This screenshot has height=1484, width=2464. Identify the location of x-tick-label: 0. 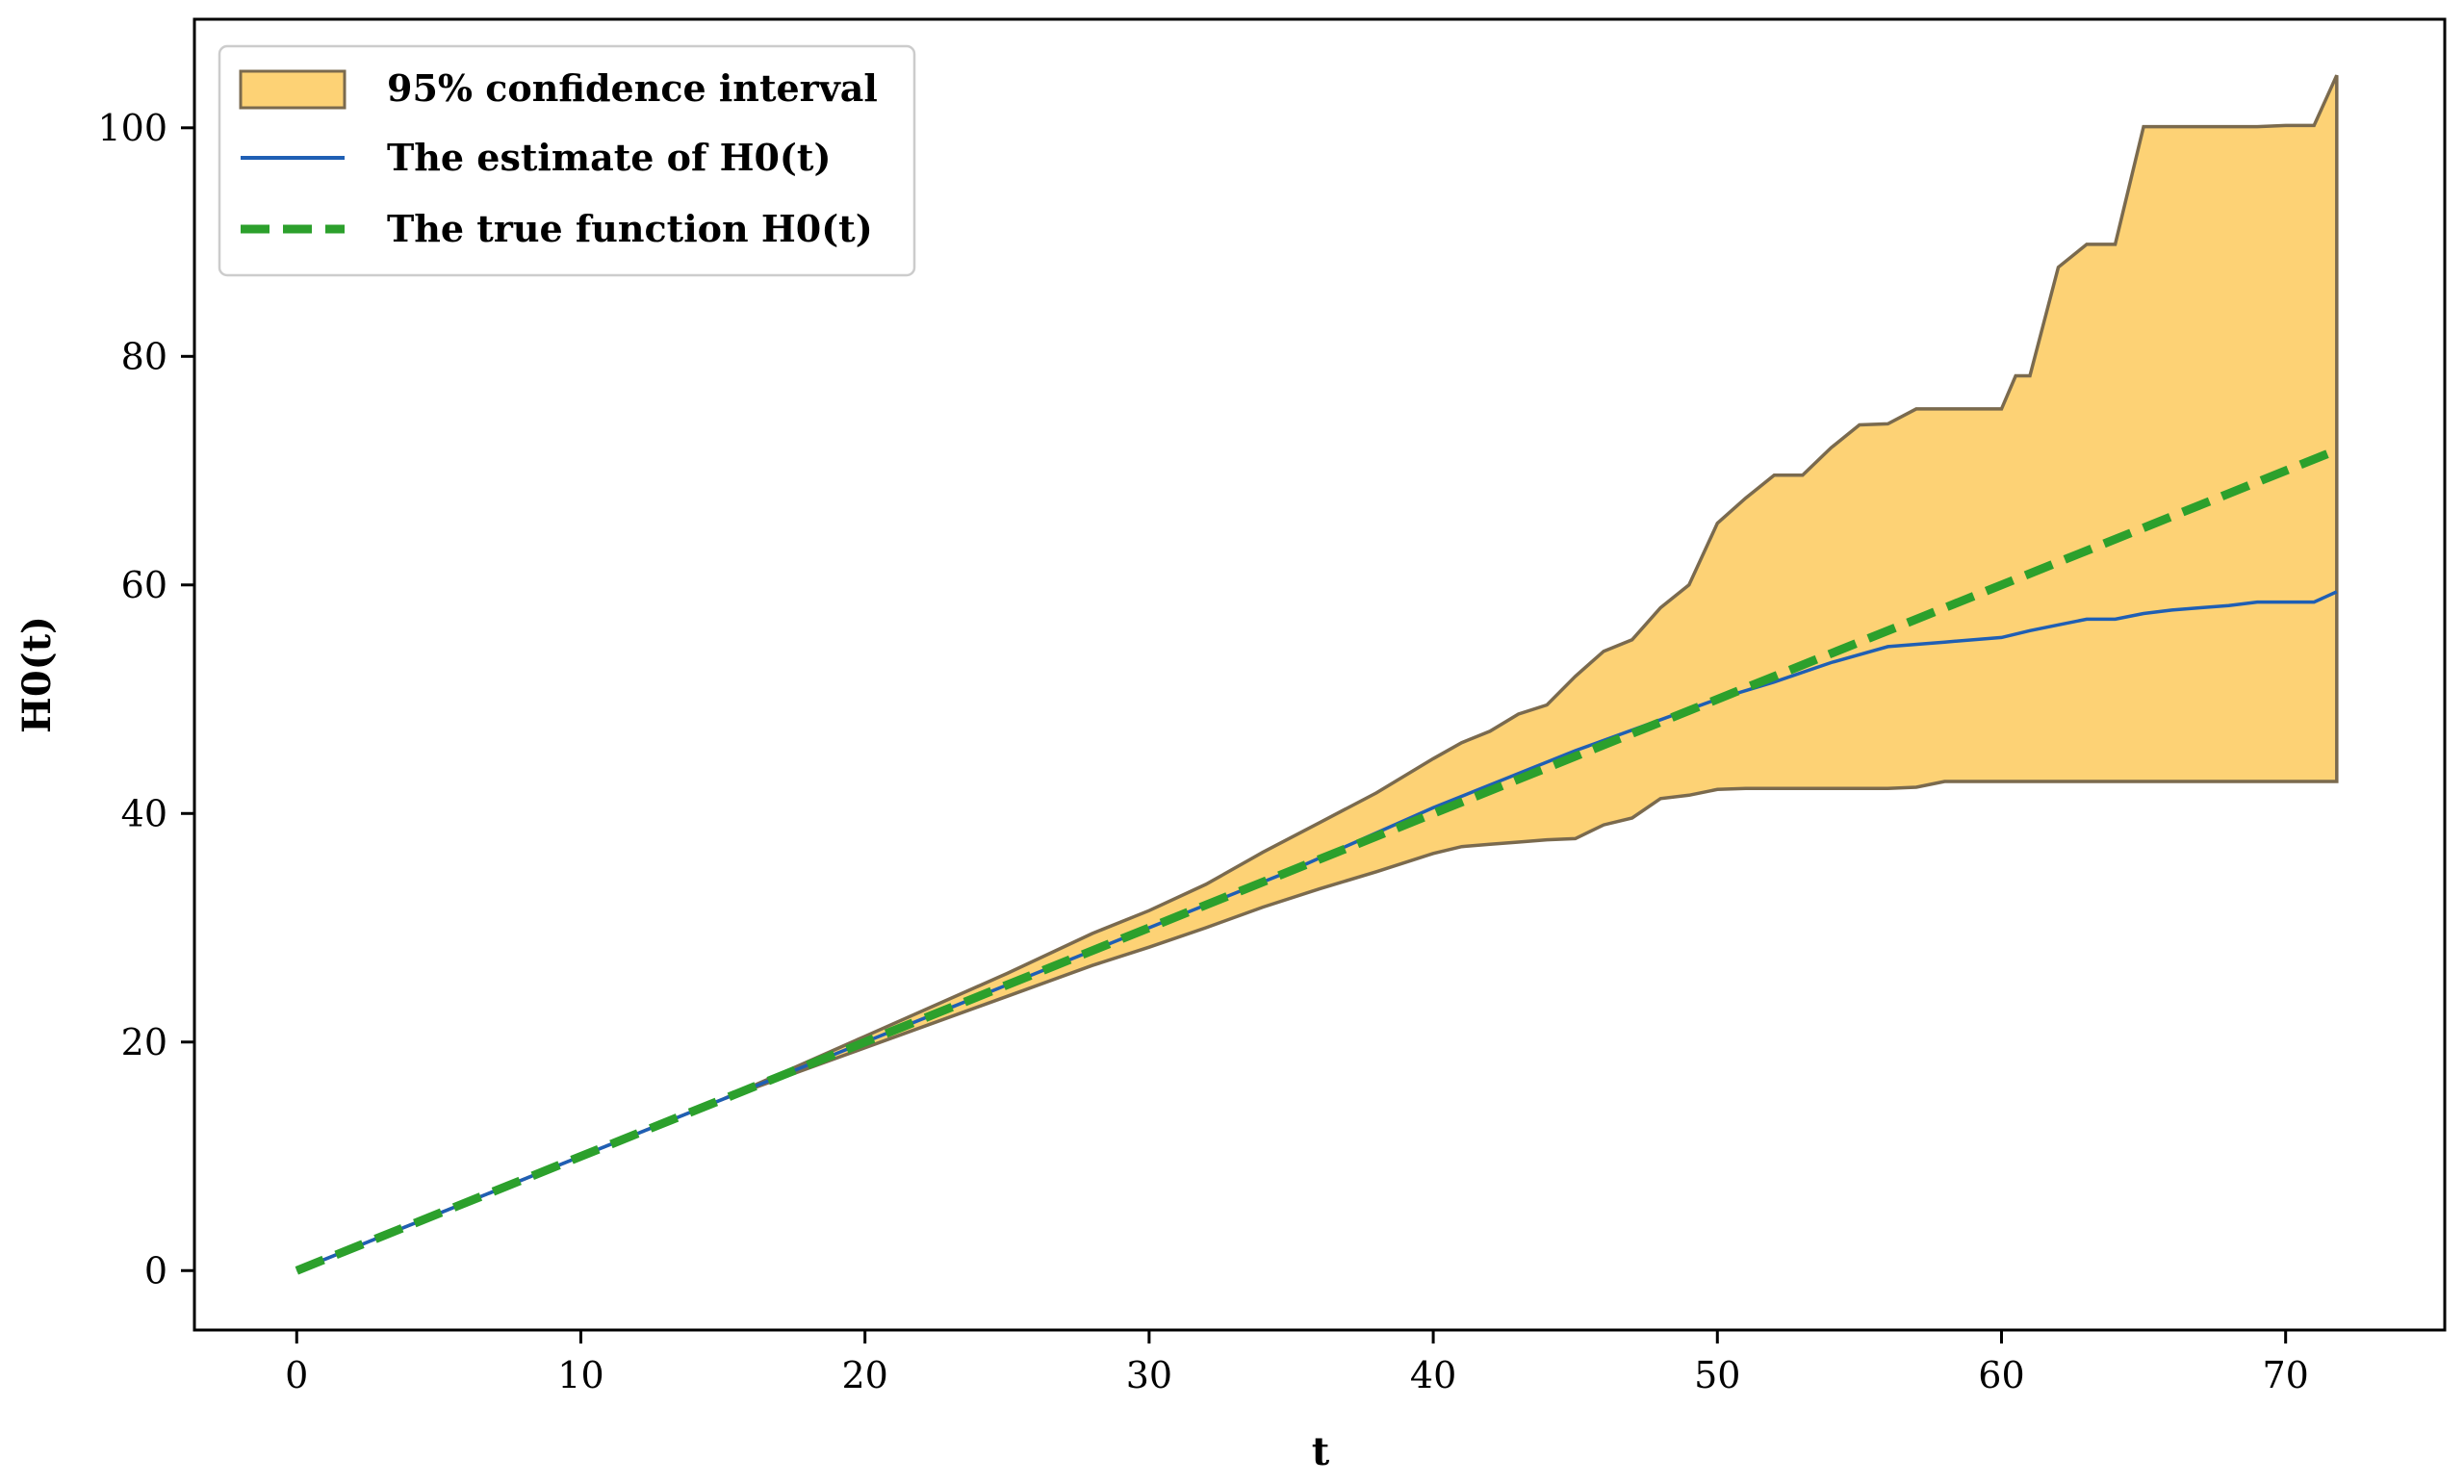
(296, 1375).